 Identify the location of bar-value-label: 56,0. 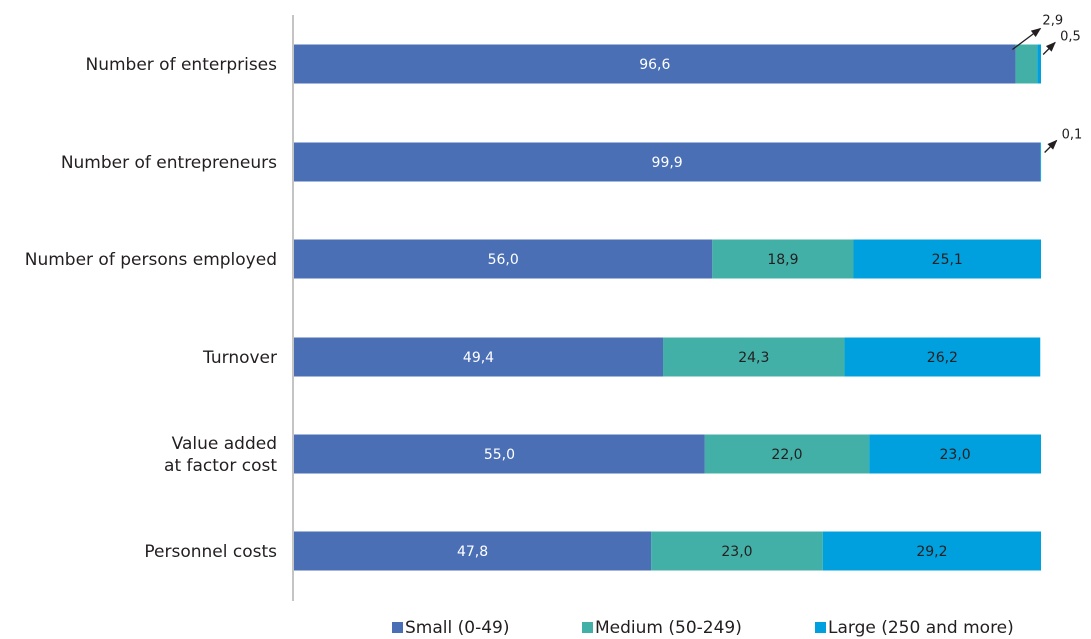
(503, 260).